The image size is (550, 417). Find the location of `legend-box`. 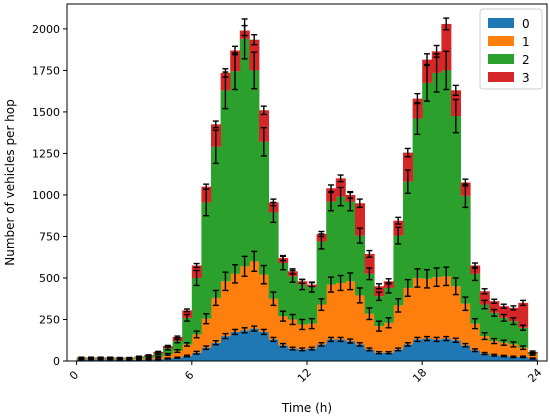

legend-box is located at coordinates (511, 49).